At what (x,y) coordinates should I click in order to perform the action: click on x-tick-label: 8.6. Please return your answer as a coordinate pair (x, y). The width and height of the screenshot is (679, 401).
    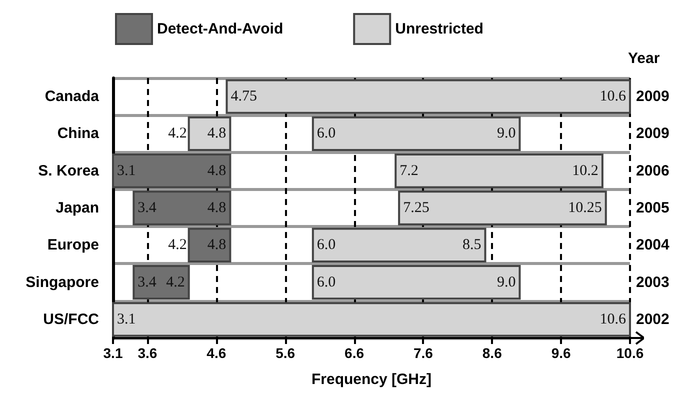
    Looking at the image, I should click on (492, 353).